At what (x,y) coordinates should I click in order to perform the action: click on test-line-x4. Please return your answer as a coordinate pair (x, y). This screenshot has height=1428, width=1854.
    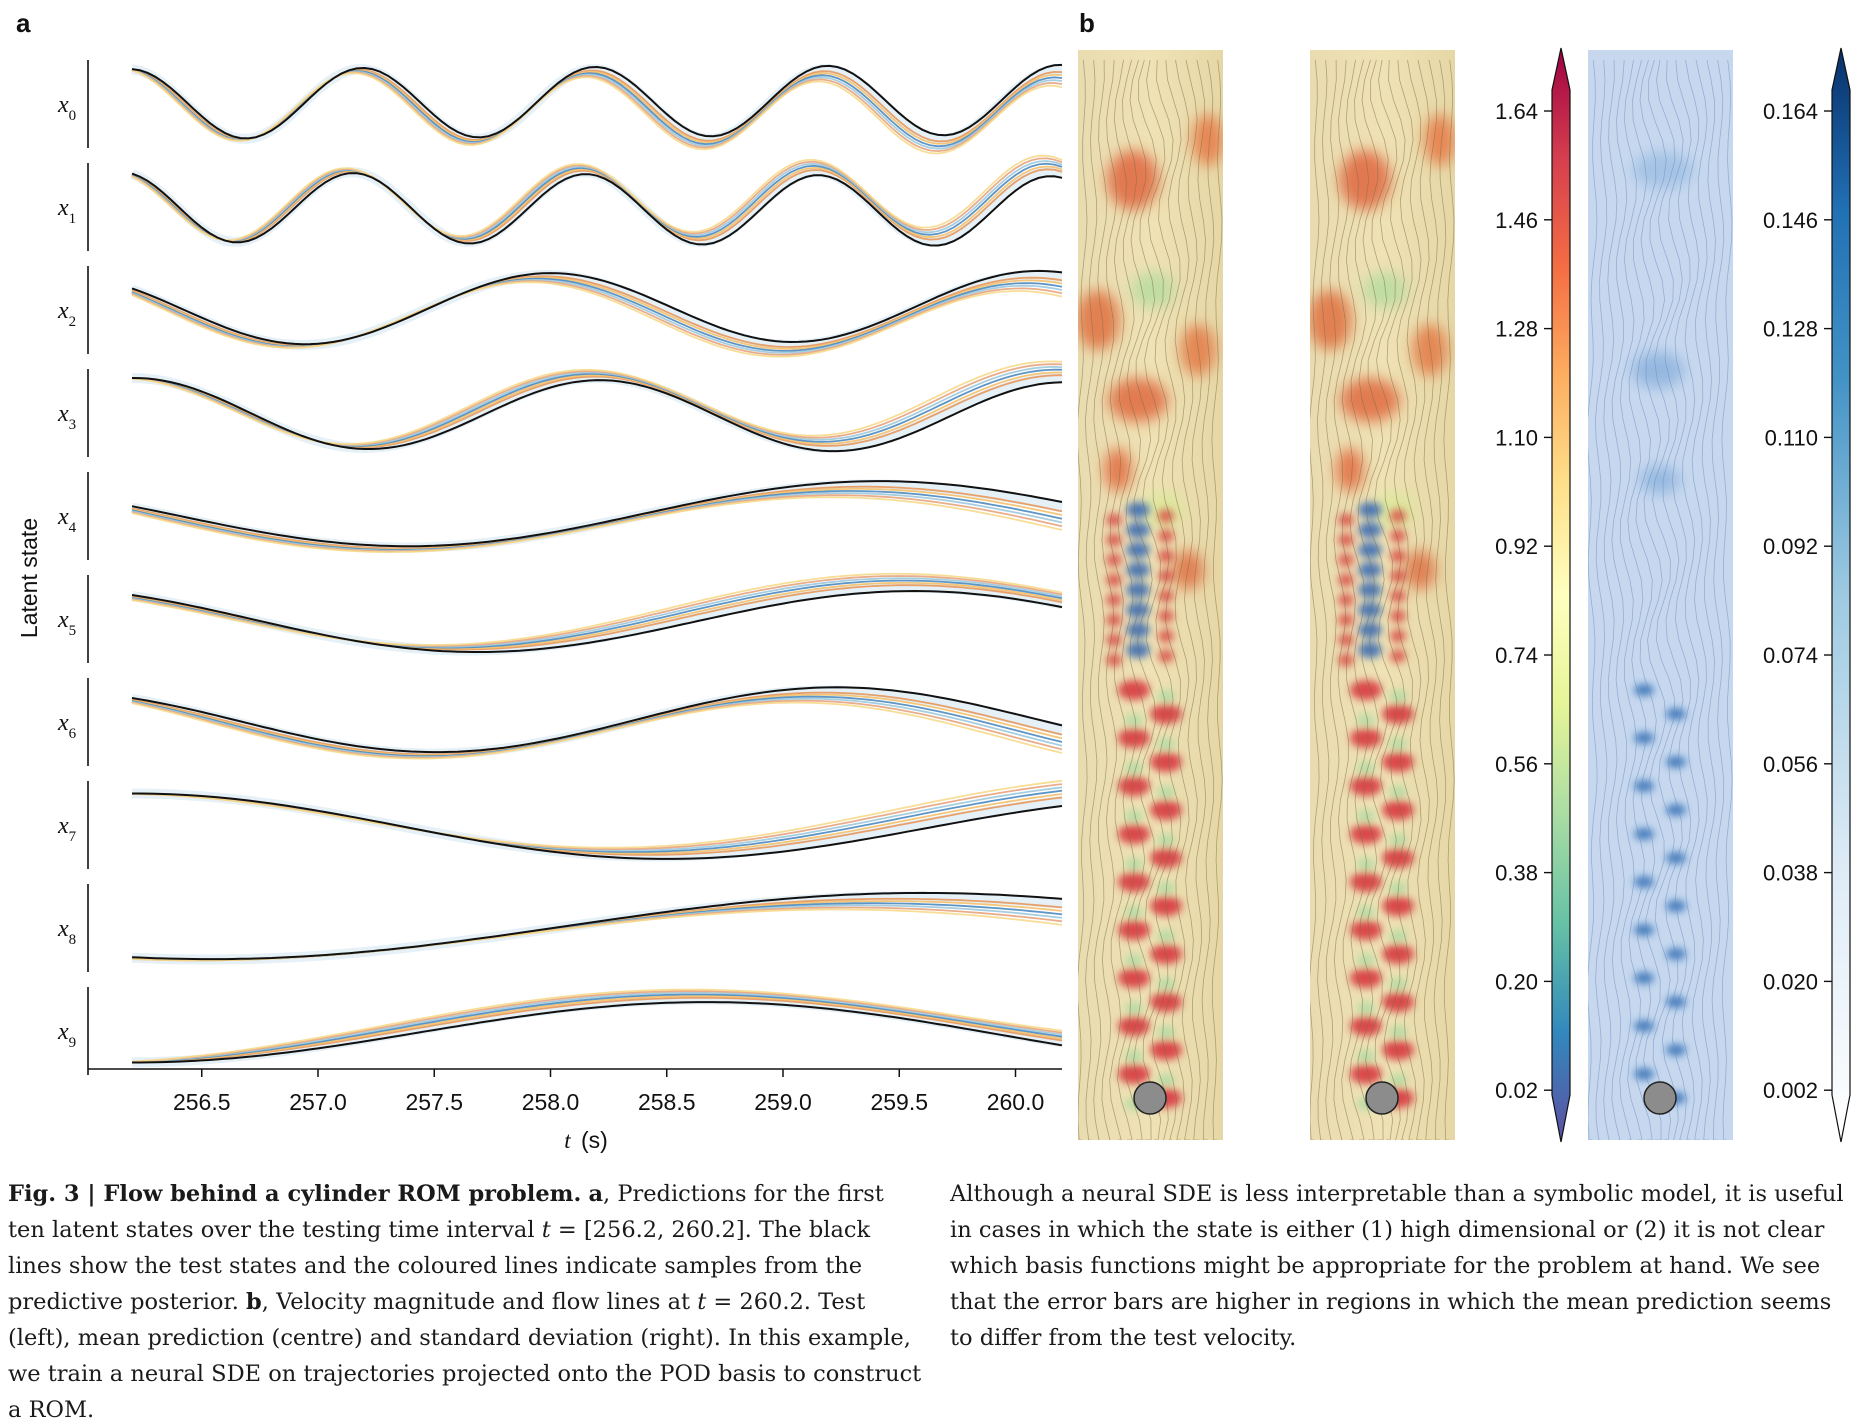
    Looking at the image, I should click on (597, 514).